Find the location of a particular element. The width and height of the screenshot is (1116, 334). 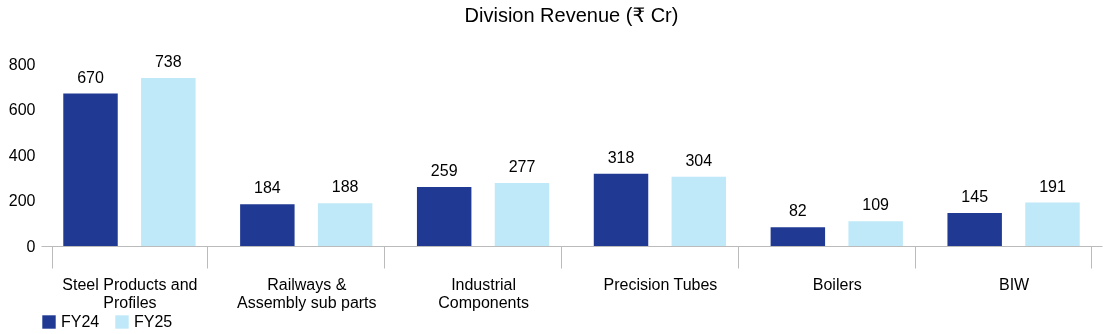

data-label: 259 is located at coordinates (444, 171).